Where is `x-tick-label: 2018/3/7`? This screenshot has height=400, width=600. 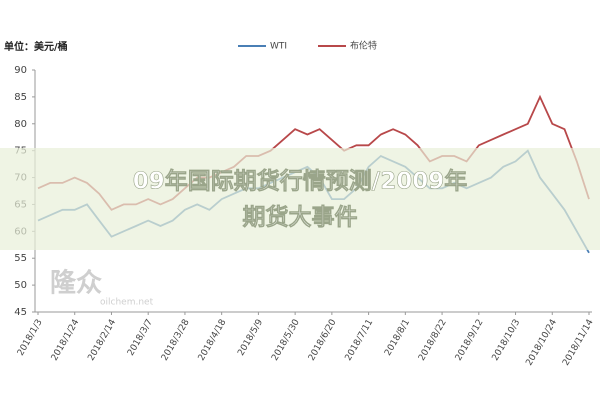 x-tick-label: 2018/3/7 is located at coordinates (140, 338).